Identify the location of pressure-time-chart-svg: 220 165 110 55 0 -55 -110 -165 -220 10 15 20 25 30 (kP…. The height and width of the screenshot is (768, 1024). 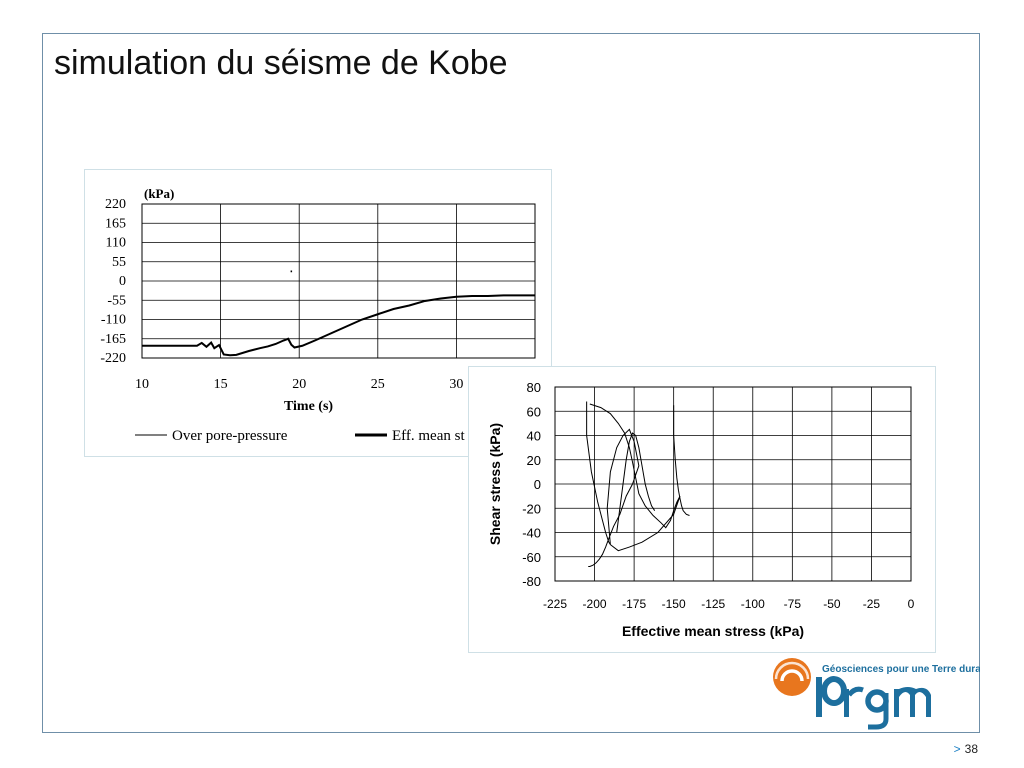
(318, 315).